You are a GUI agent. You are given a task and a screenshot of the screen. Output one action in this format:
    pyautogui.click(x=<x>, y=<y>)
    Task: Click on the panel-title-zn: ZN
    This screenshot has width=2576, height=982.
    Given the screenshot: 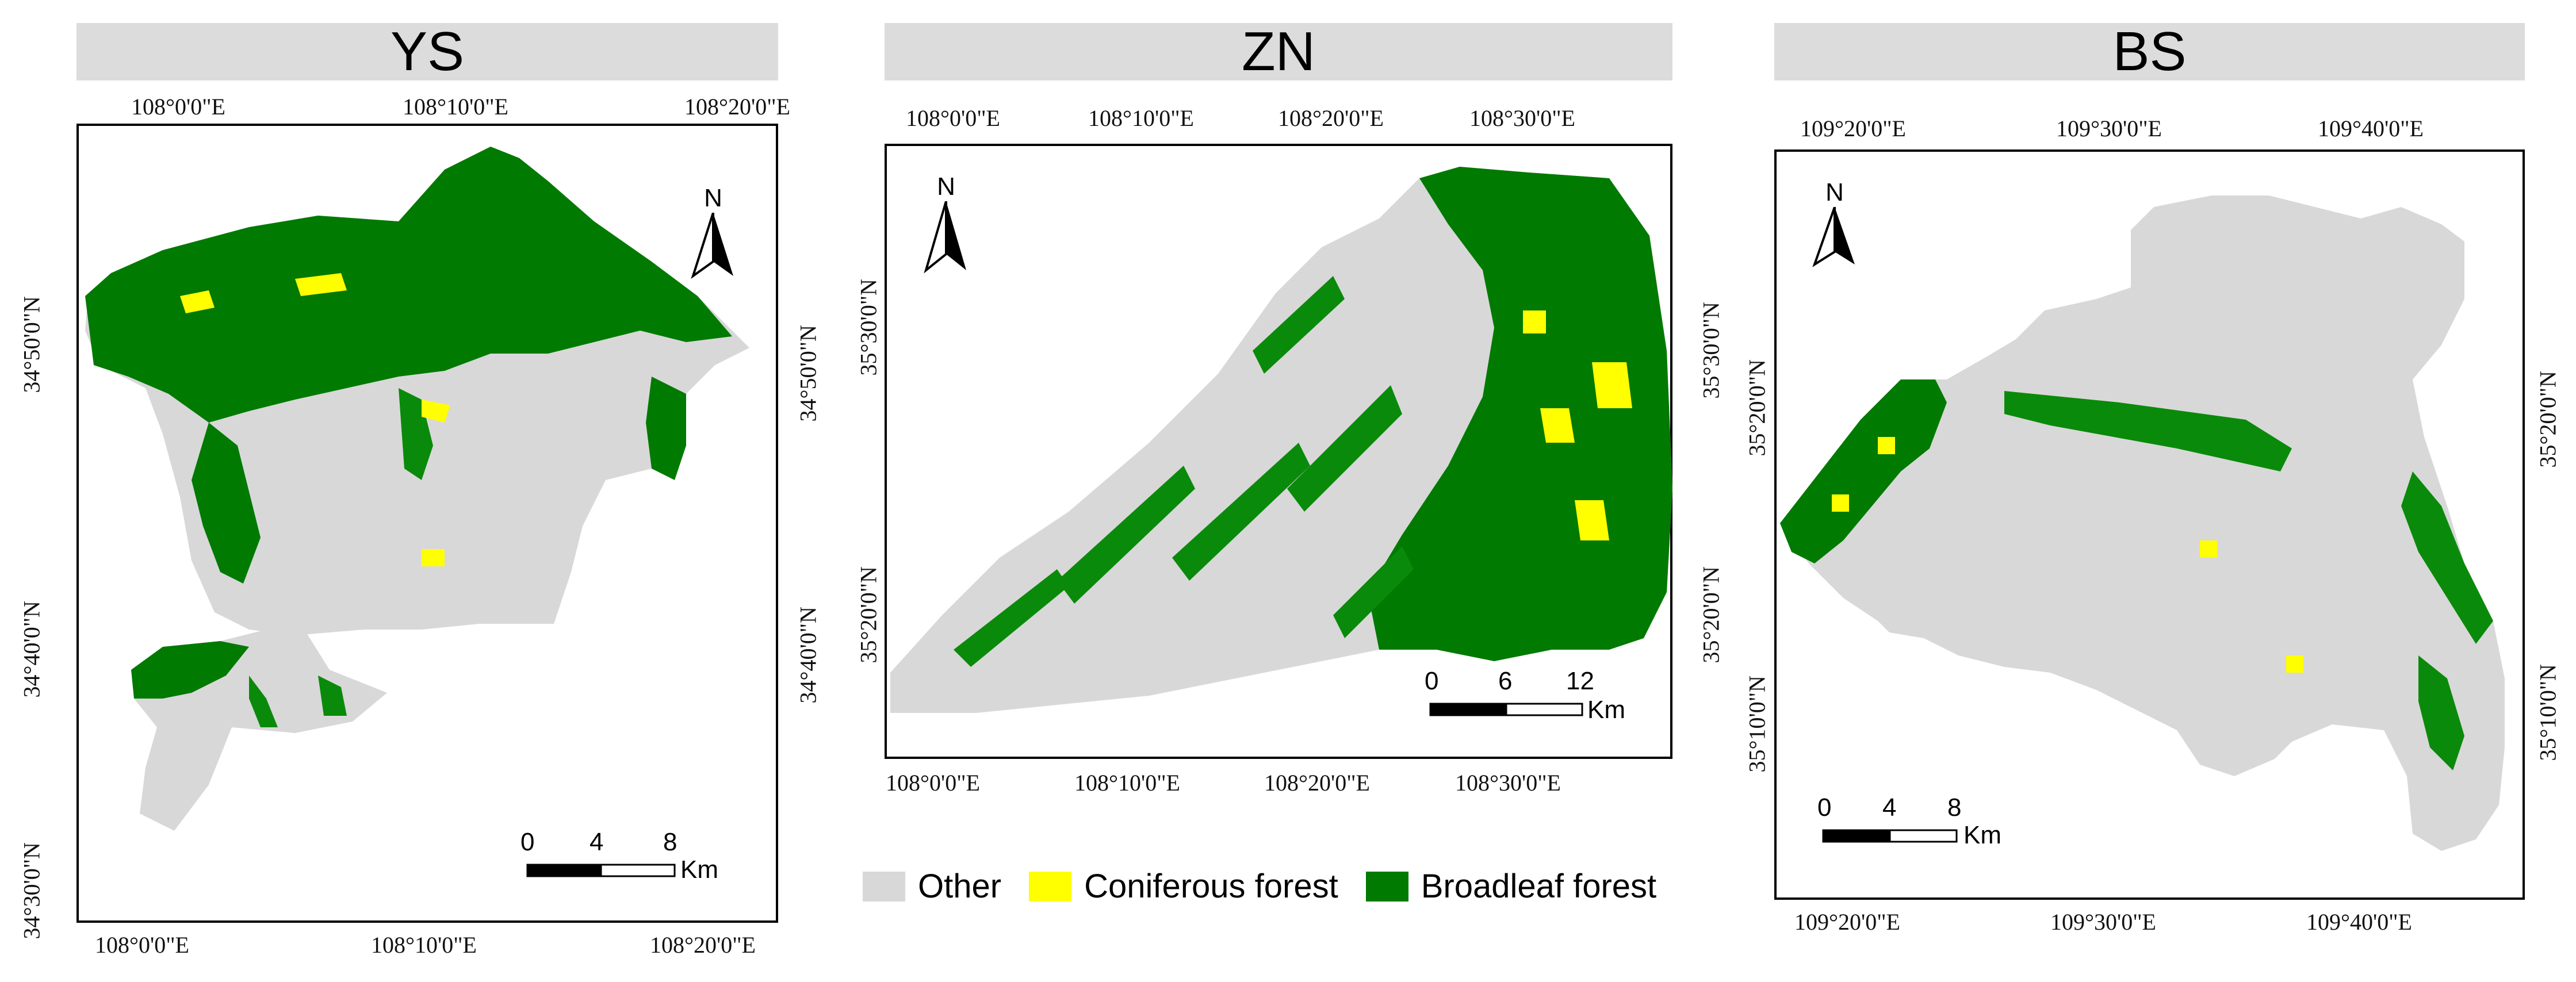 What is the action you would take?
    pyautogui.click(x=1278, y=51)
    